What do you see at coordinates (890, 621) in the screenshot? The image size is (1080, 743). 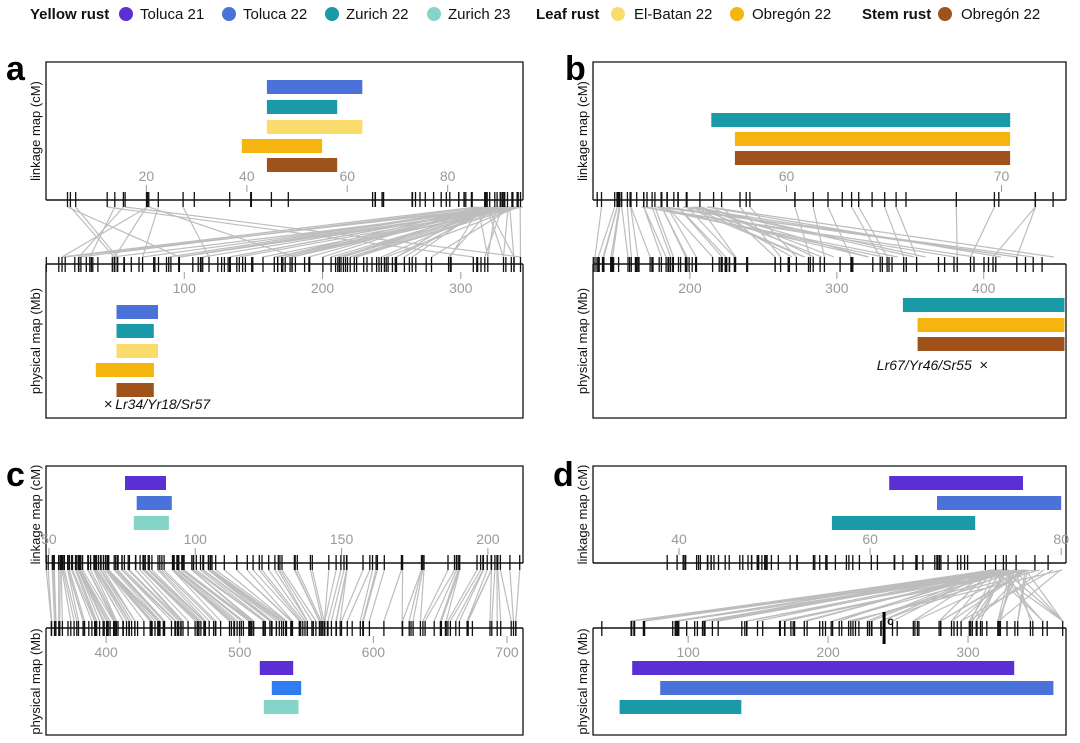 I see `highlight-marker-label: c` at bounding box center [890, 621].